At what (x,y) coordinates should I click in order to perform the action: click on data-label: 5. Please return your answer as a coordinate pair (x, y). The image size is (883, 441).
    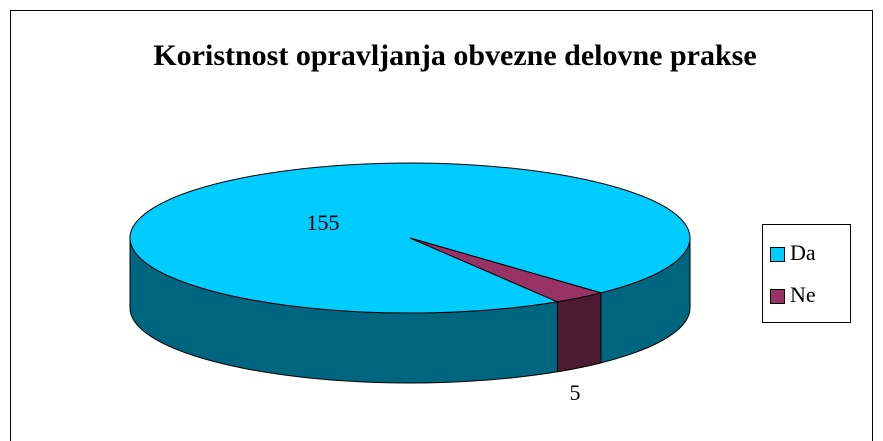
    Looking at the image, I should click on (575, 392).